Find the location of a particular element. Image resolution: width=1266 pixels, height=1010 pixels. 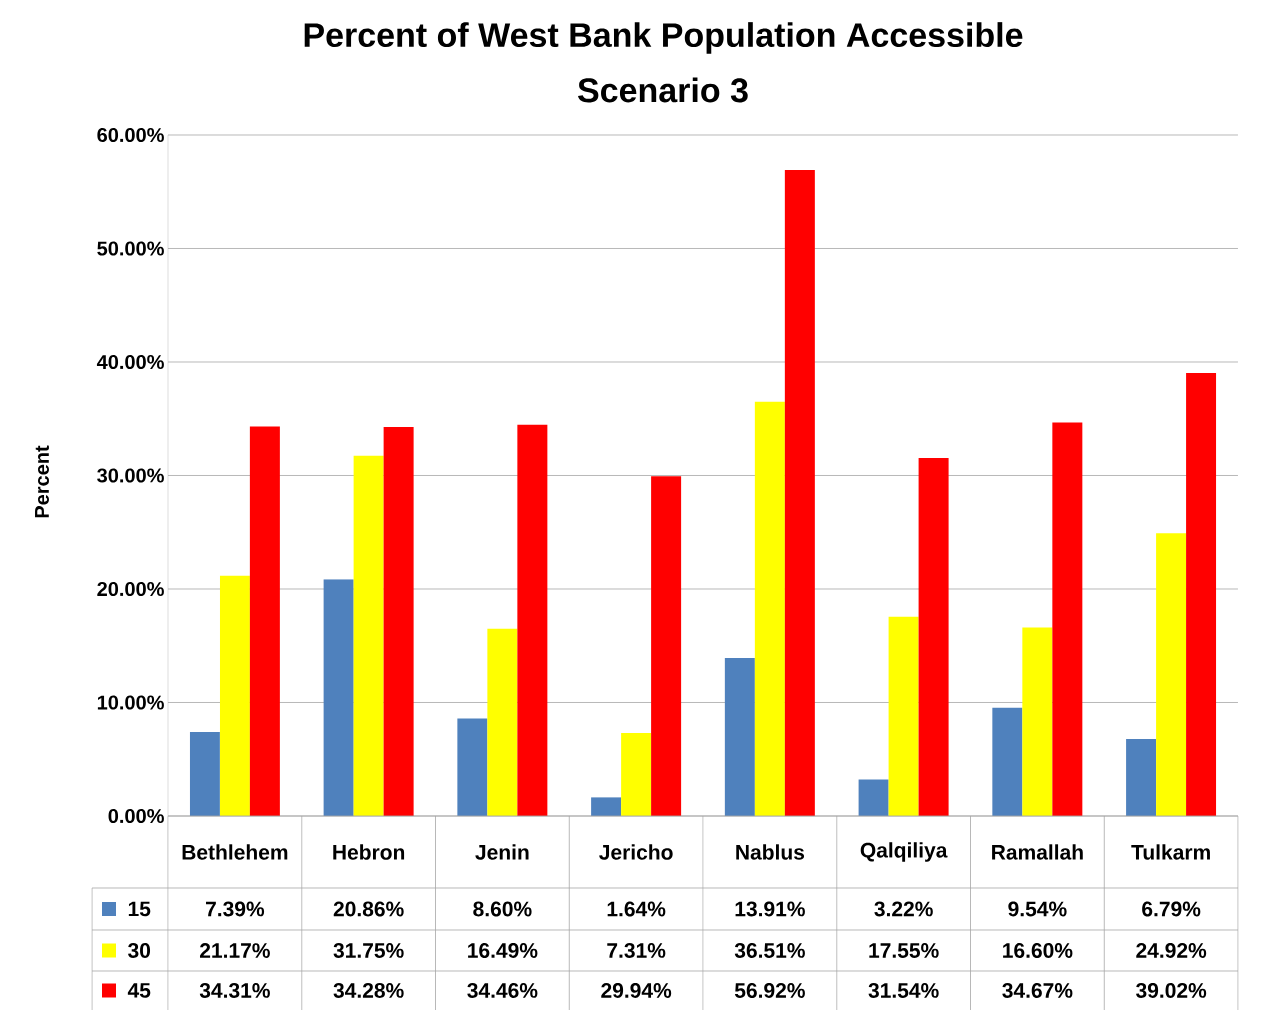

chart-subtitle: Scenario 3 is located at coordinates (662, 90).